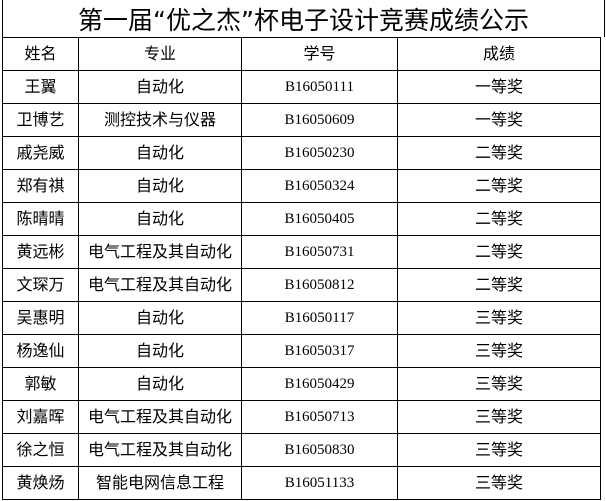  What do you see at coordinates (319, 219) in the screenshot?
I see `cell-student-id: B16050405` at bounding box center [319, 219].